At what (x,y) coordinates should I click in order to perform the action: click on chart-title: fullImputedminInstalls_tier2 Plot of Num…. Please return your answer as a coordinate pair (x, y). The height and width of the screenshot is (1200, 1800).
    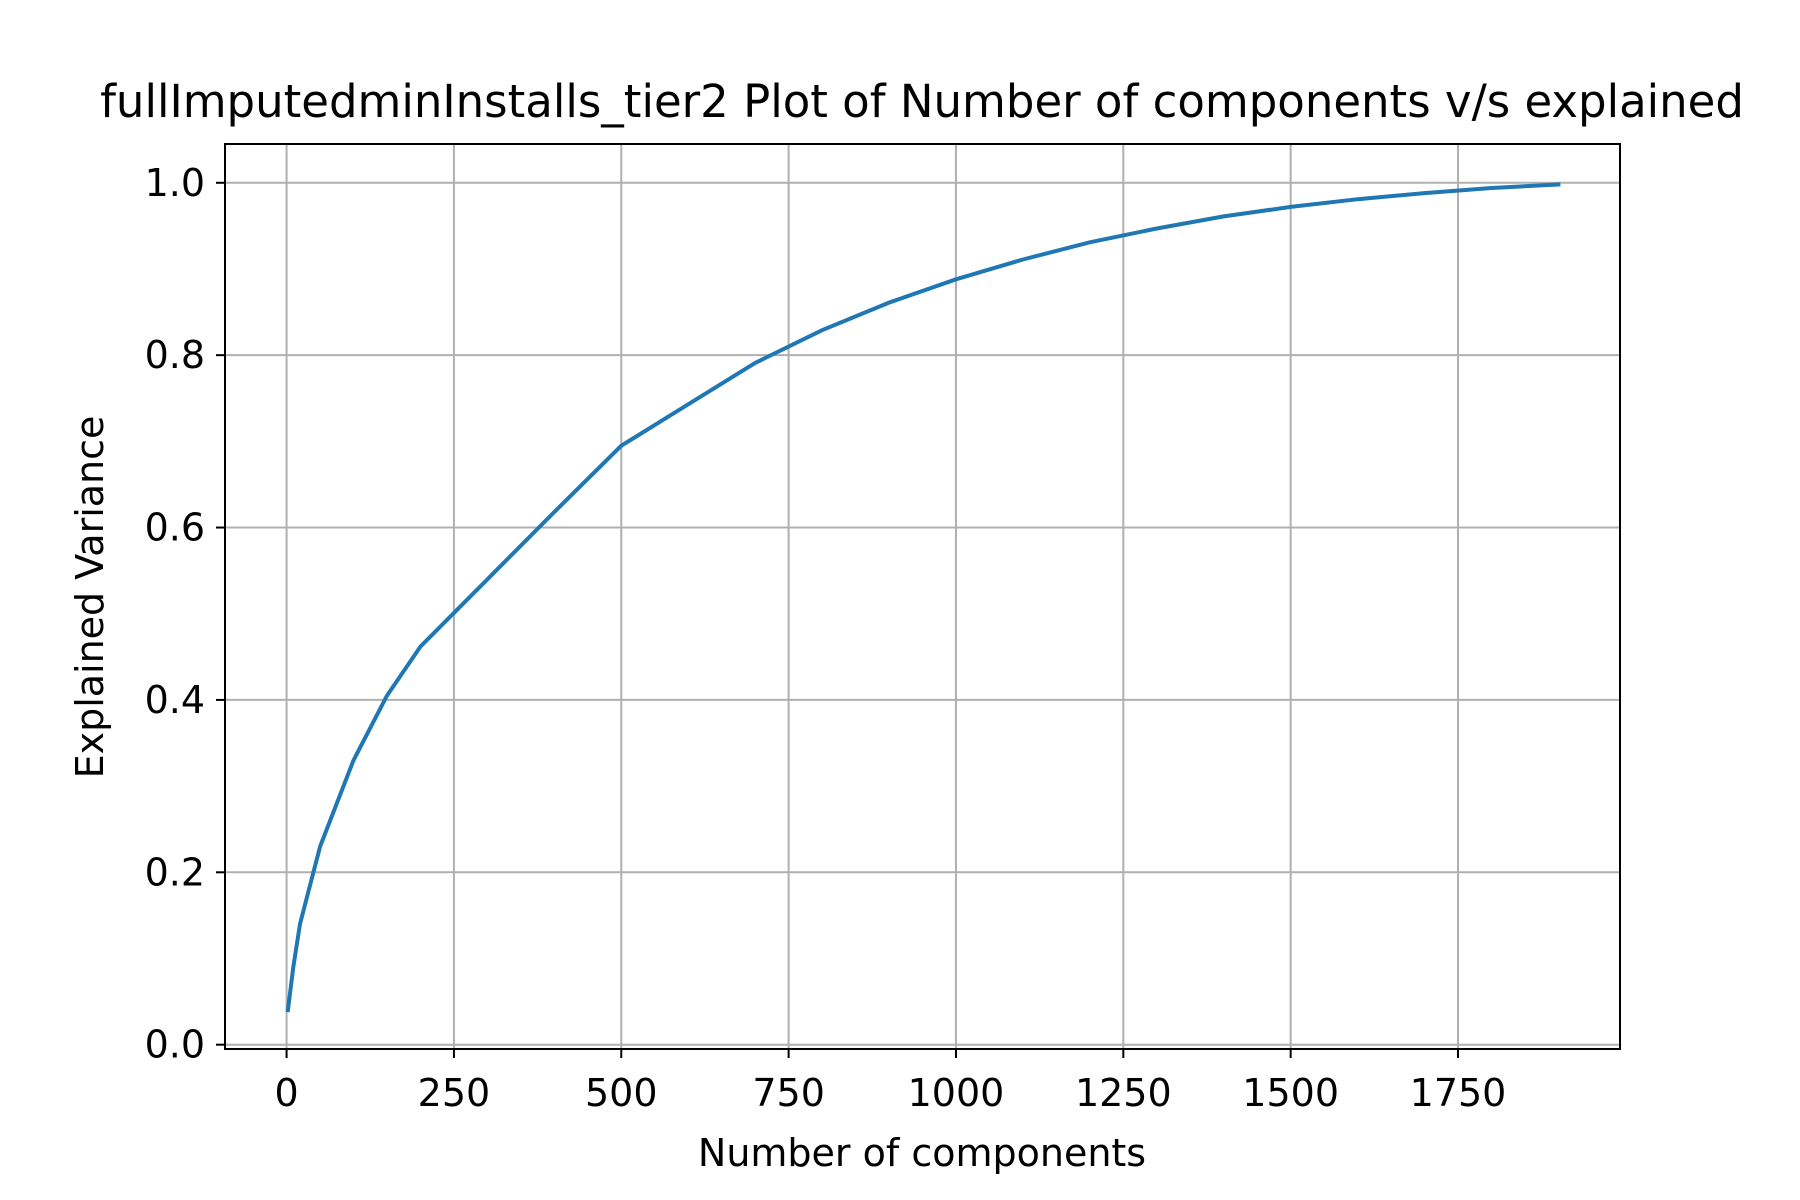
    Looking at the image, I should click on (922, 101).